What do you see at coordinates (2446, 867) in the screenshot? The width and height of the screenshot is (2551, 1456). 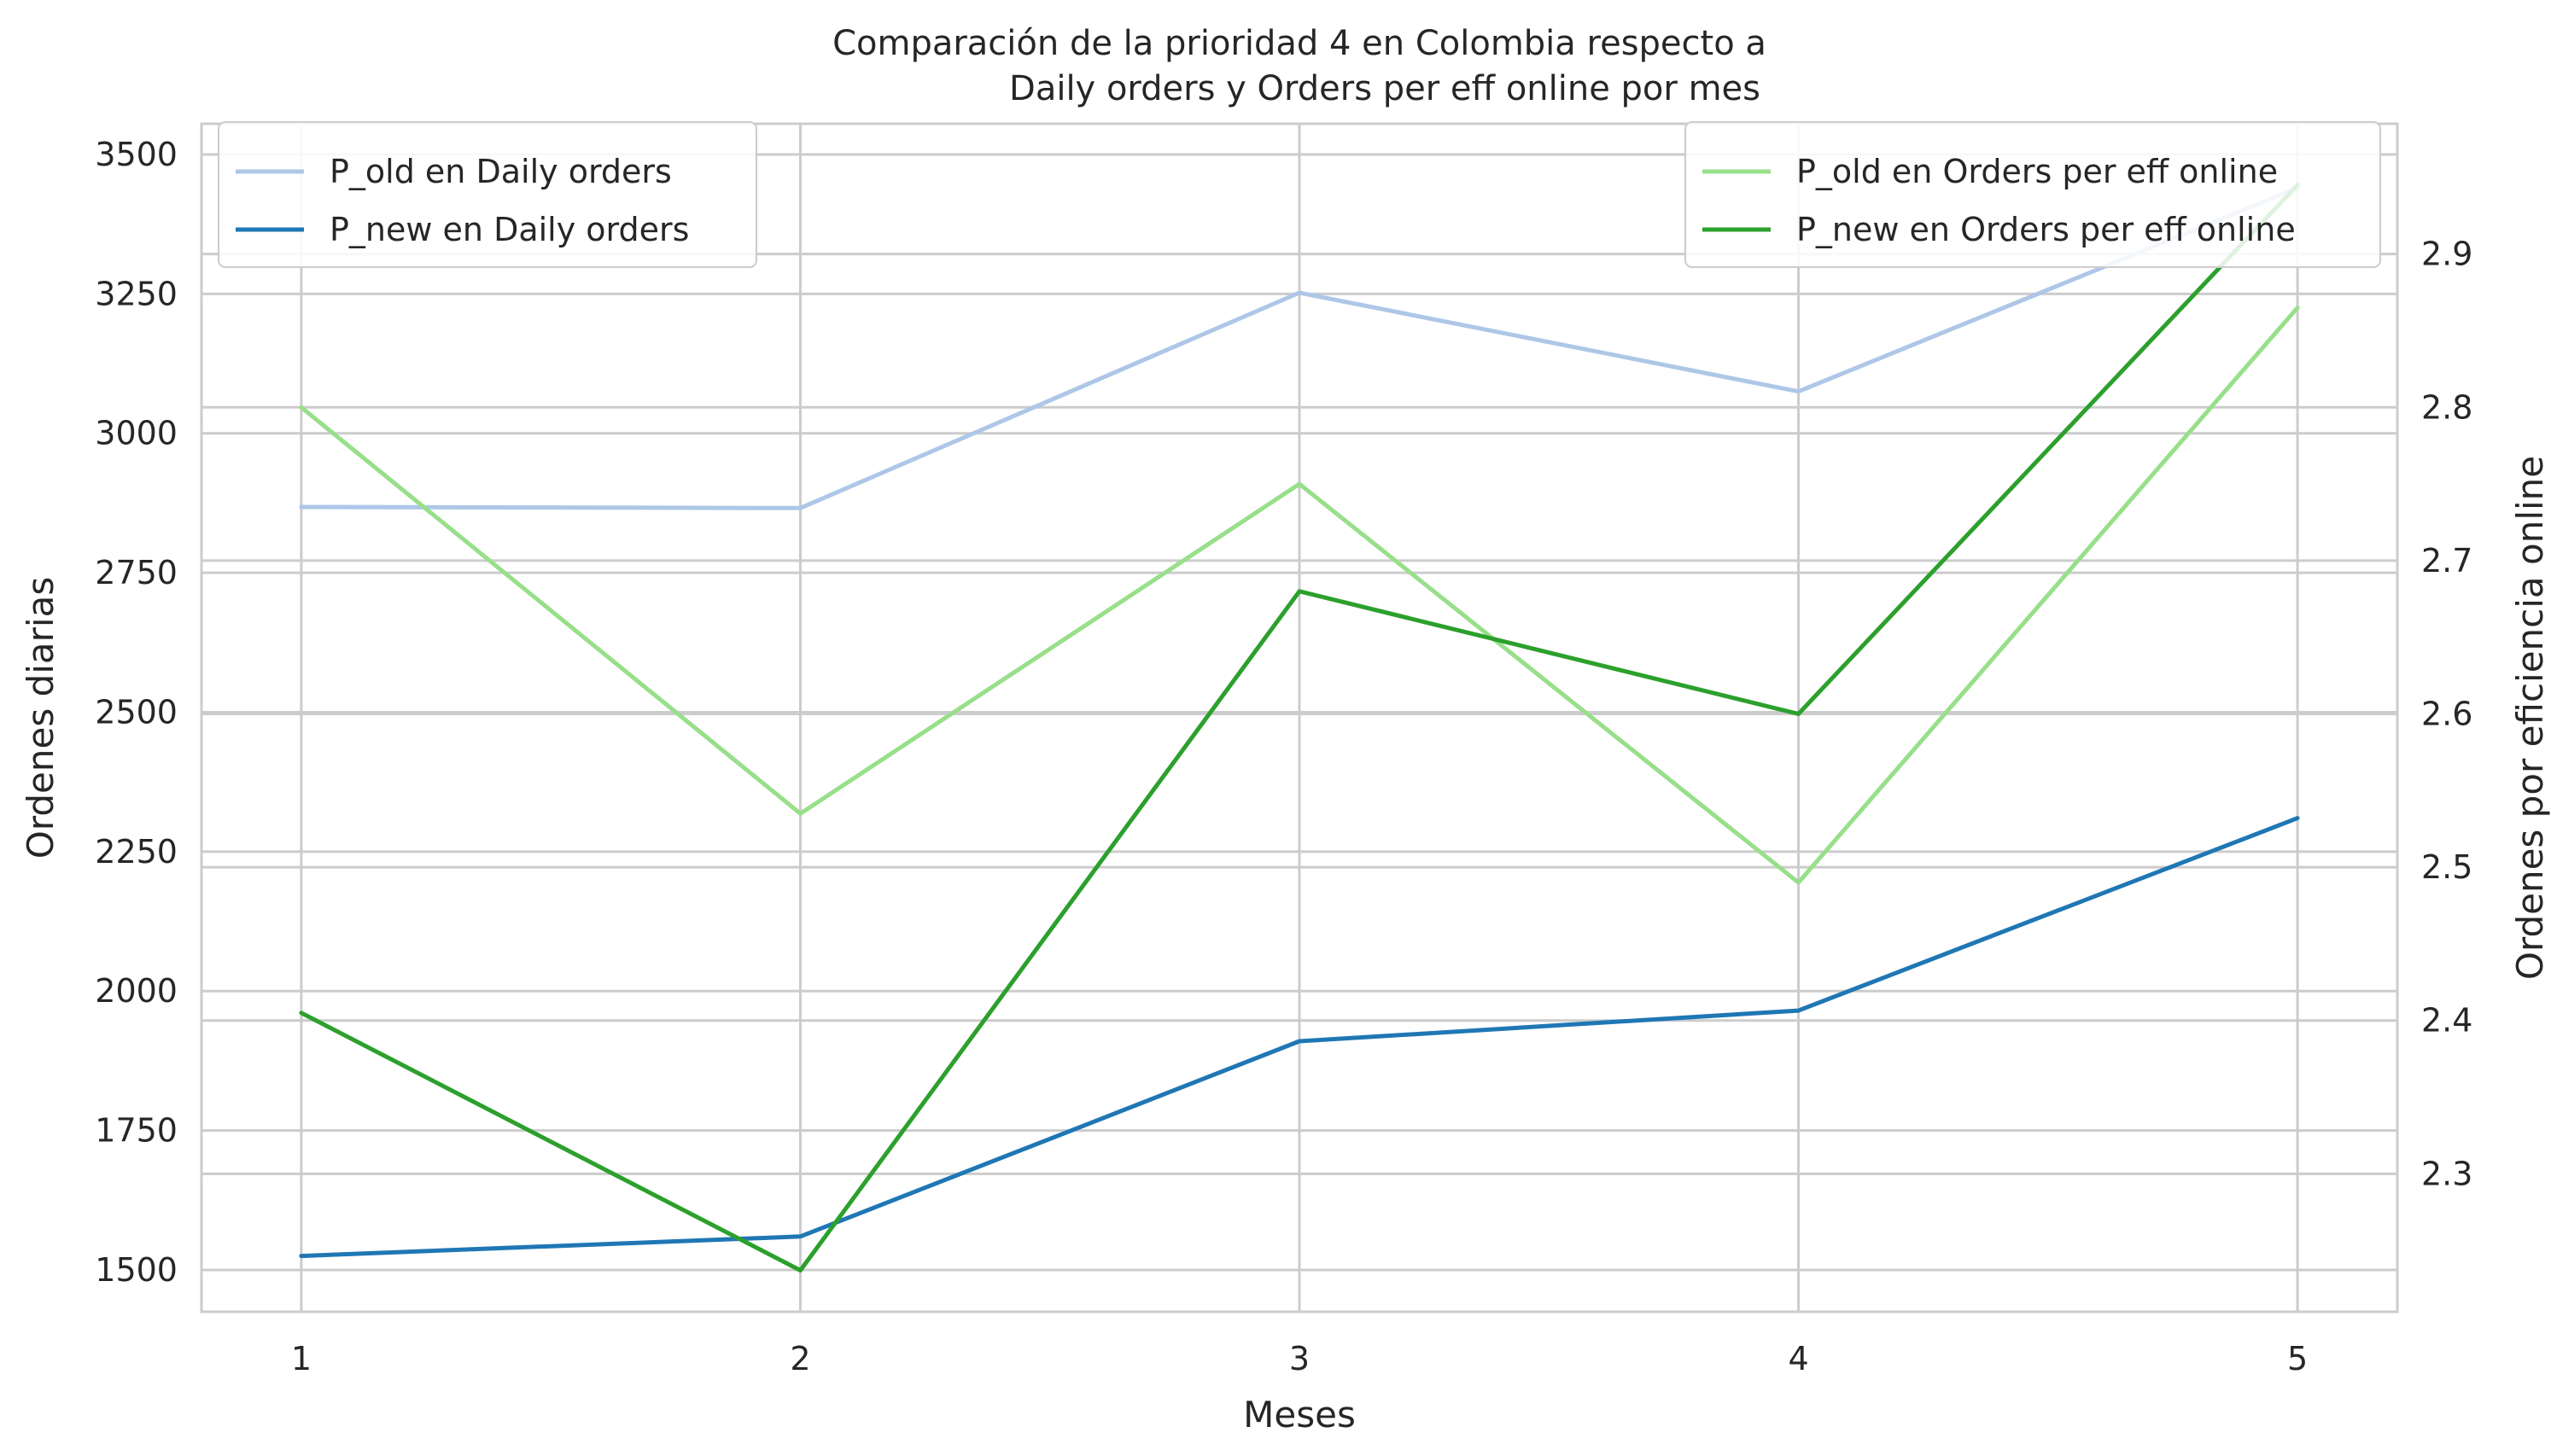 I see `y-right-tick-label: 2.5` at bounding box center [2446, 867].